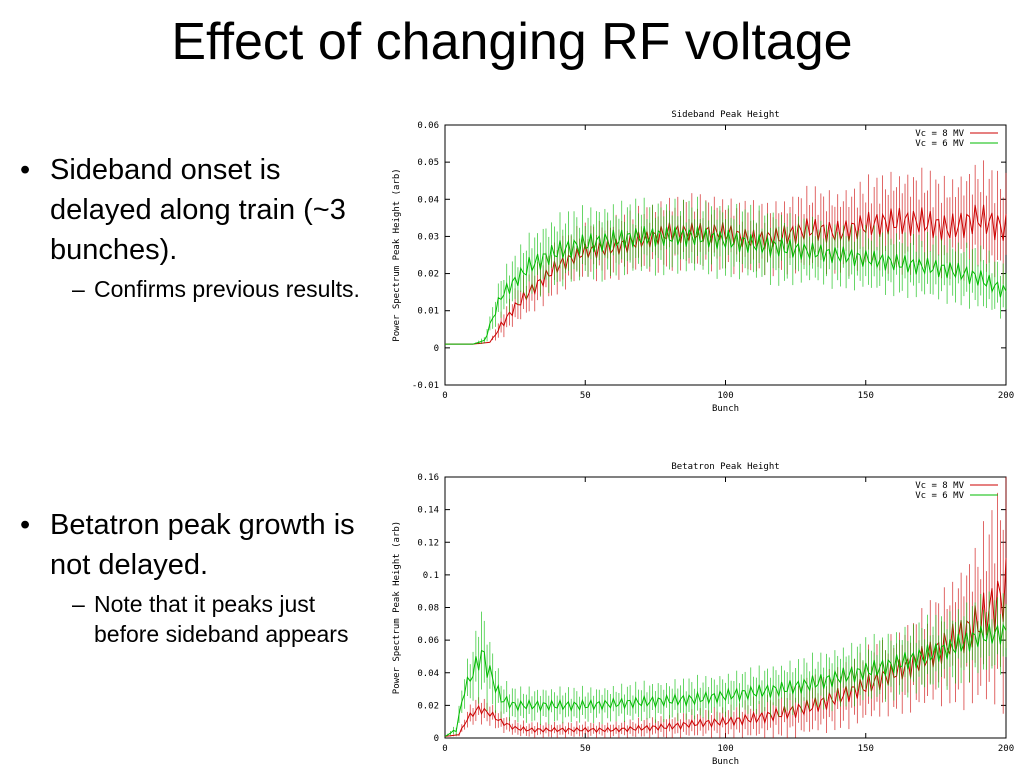 The height and width of the screenshot is (768, 1024). Describe the element at coordinates (431, 576) in the screenshot. I see `y-tick-label: 0.1` at that location.